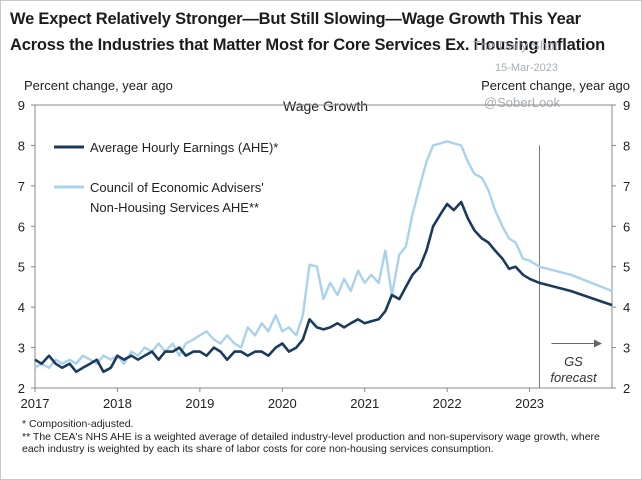 This screenshot has width=642, height=480. What do you see at coordinates (526, 68) in the screenshot?
I see `watermark-date: 15-Mar-2023` at bounding box center [526, 68].